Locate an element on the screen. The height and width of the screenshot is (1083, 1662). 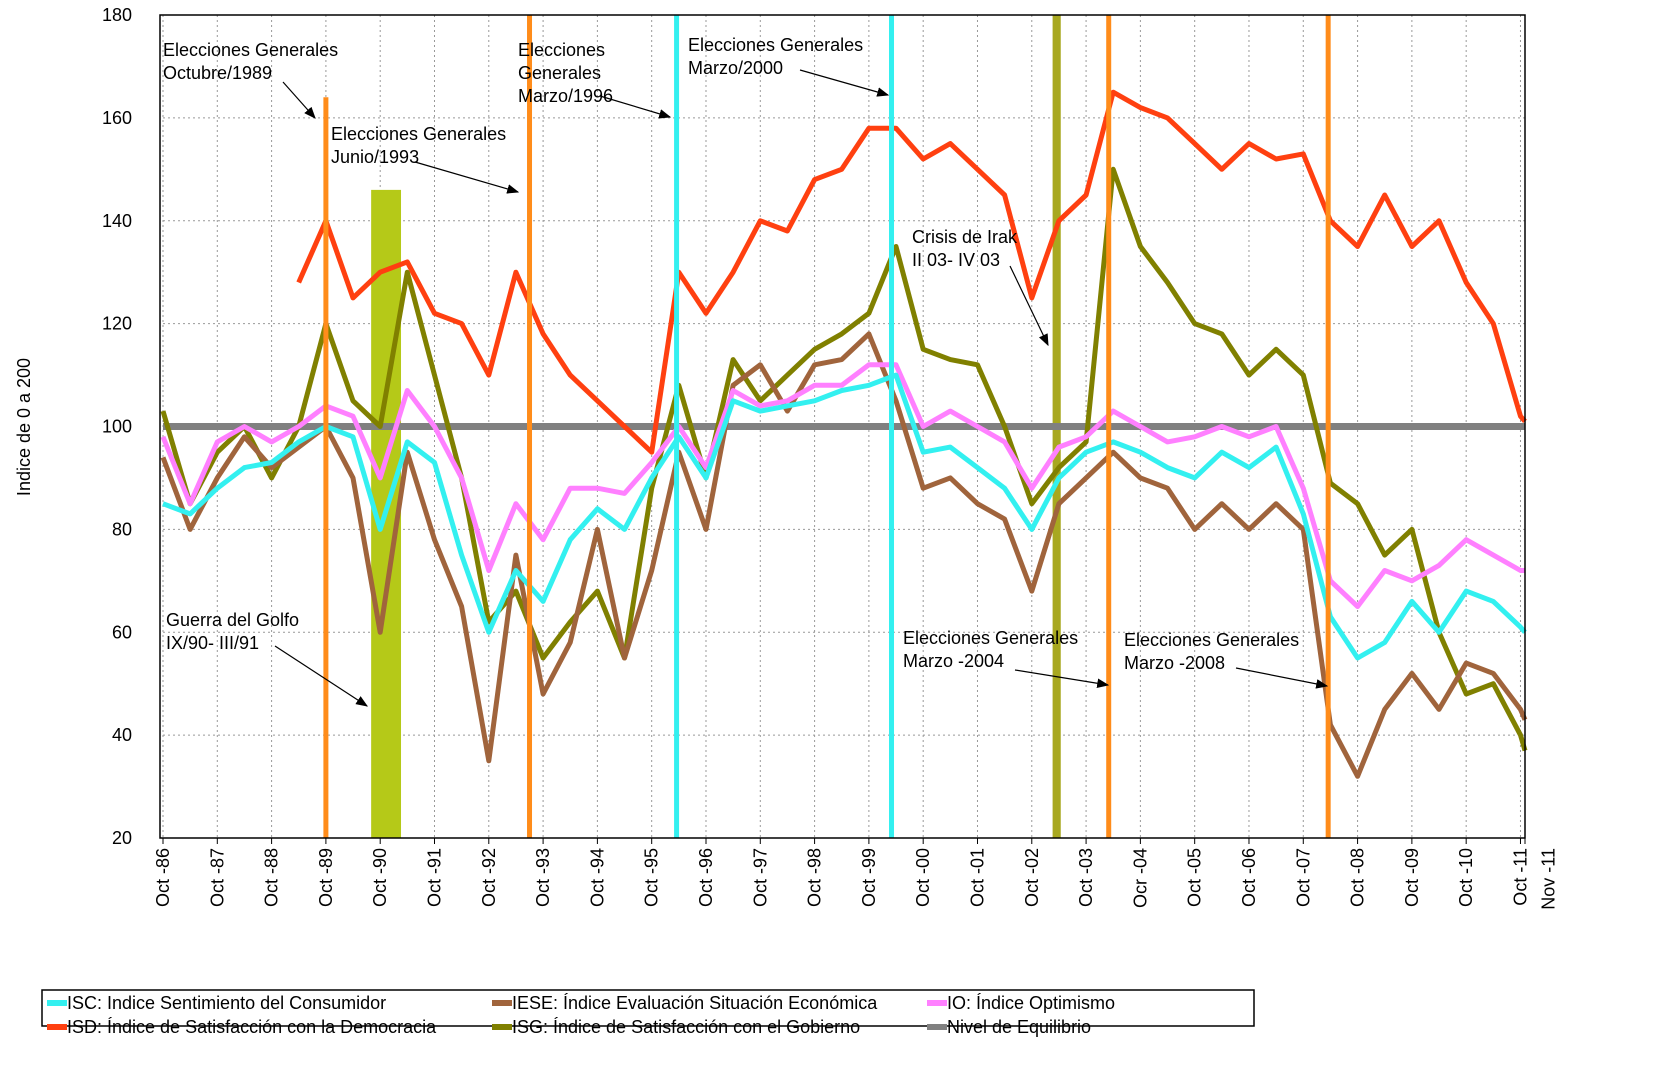
annotation-text: Junio/1993 is located at coordinates (375, 157).